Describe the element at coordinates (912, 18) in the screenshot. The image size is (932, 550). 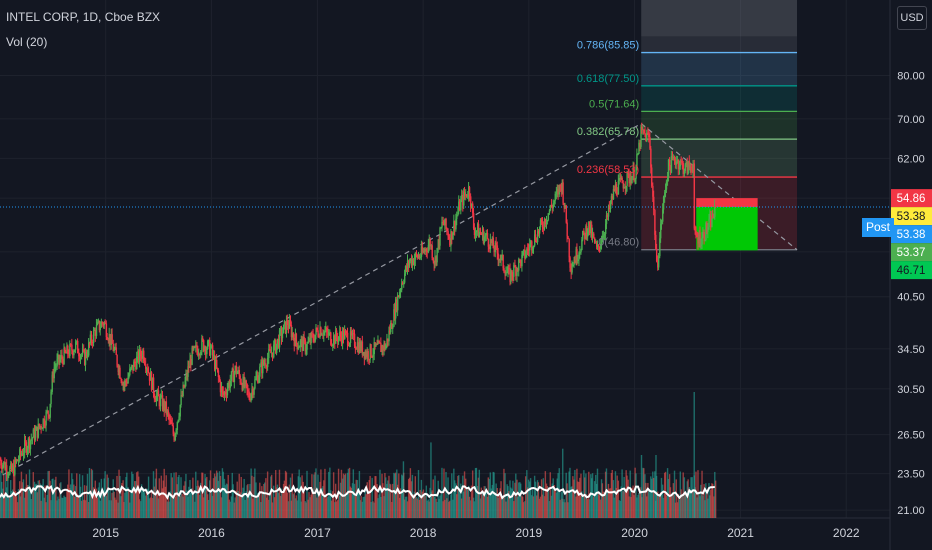
I see `currency-button: USD` at that location.